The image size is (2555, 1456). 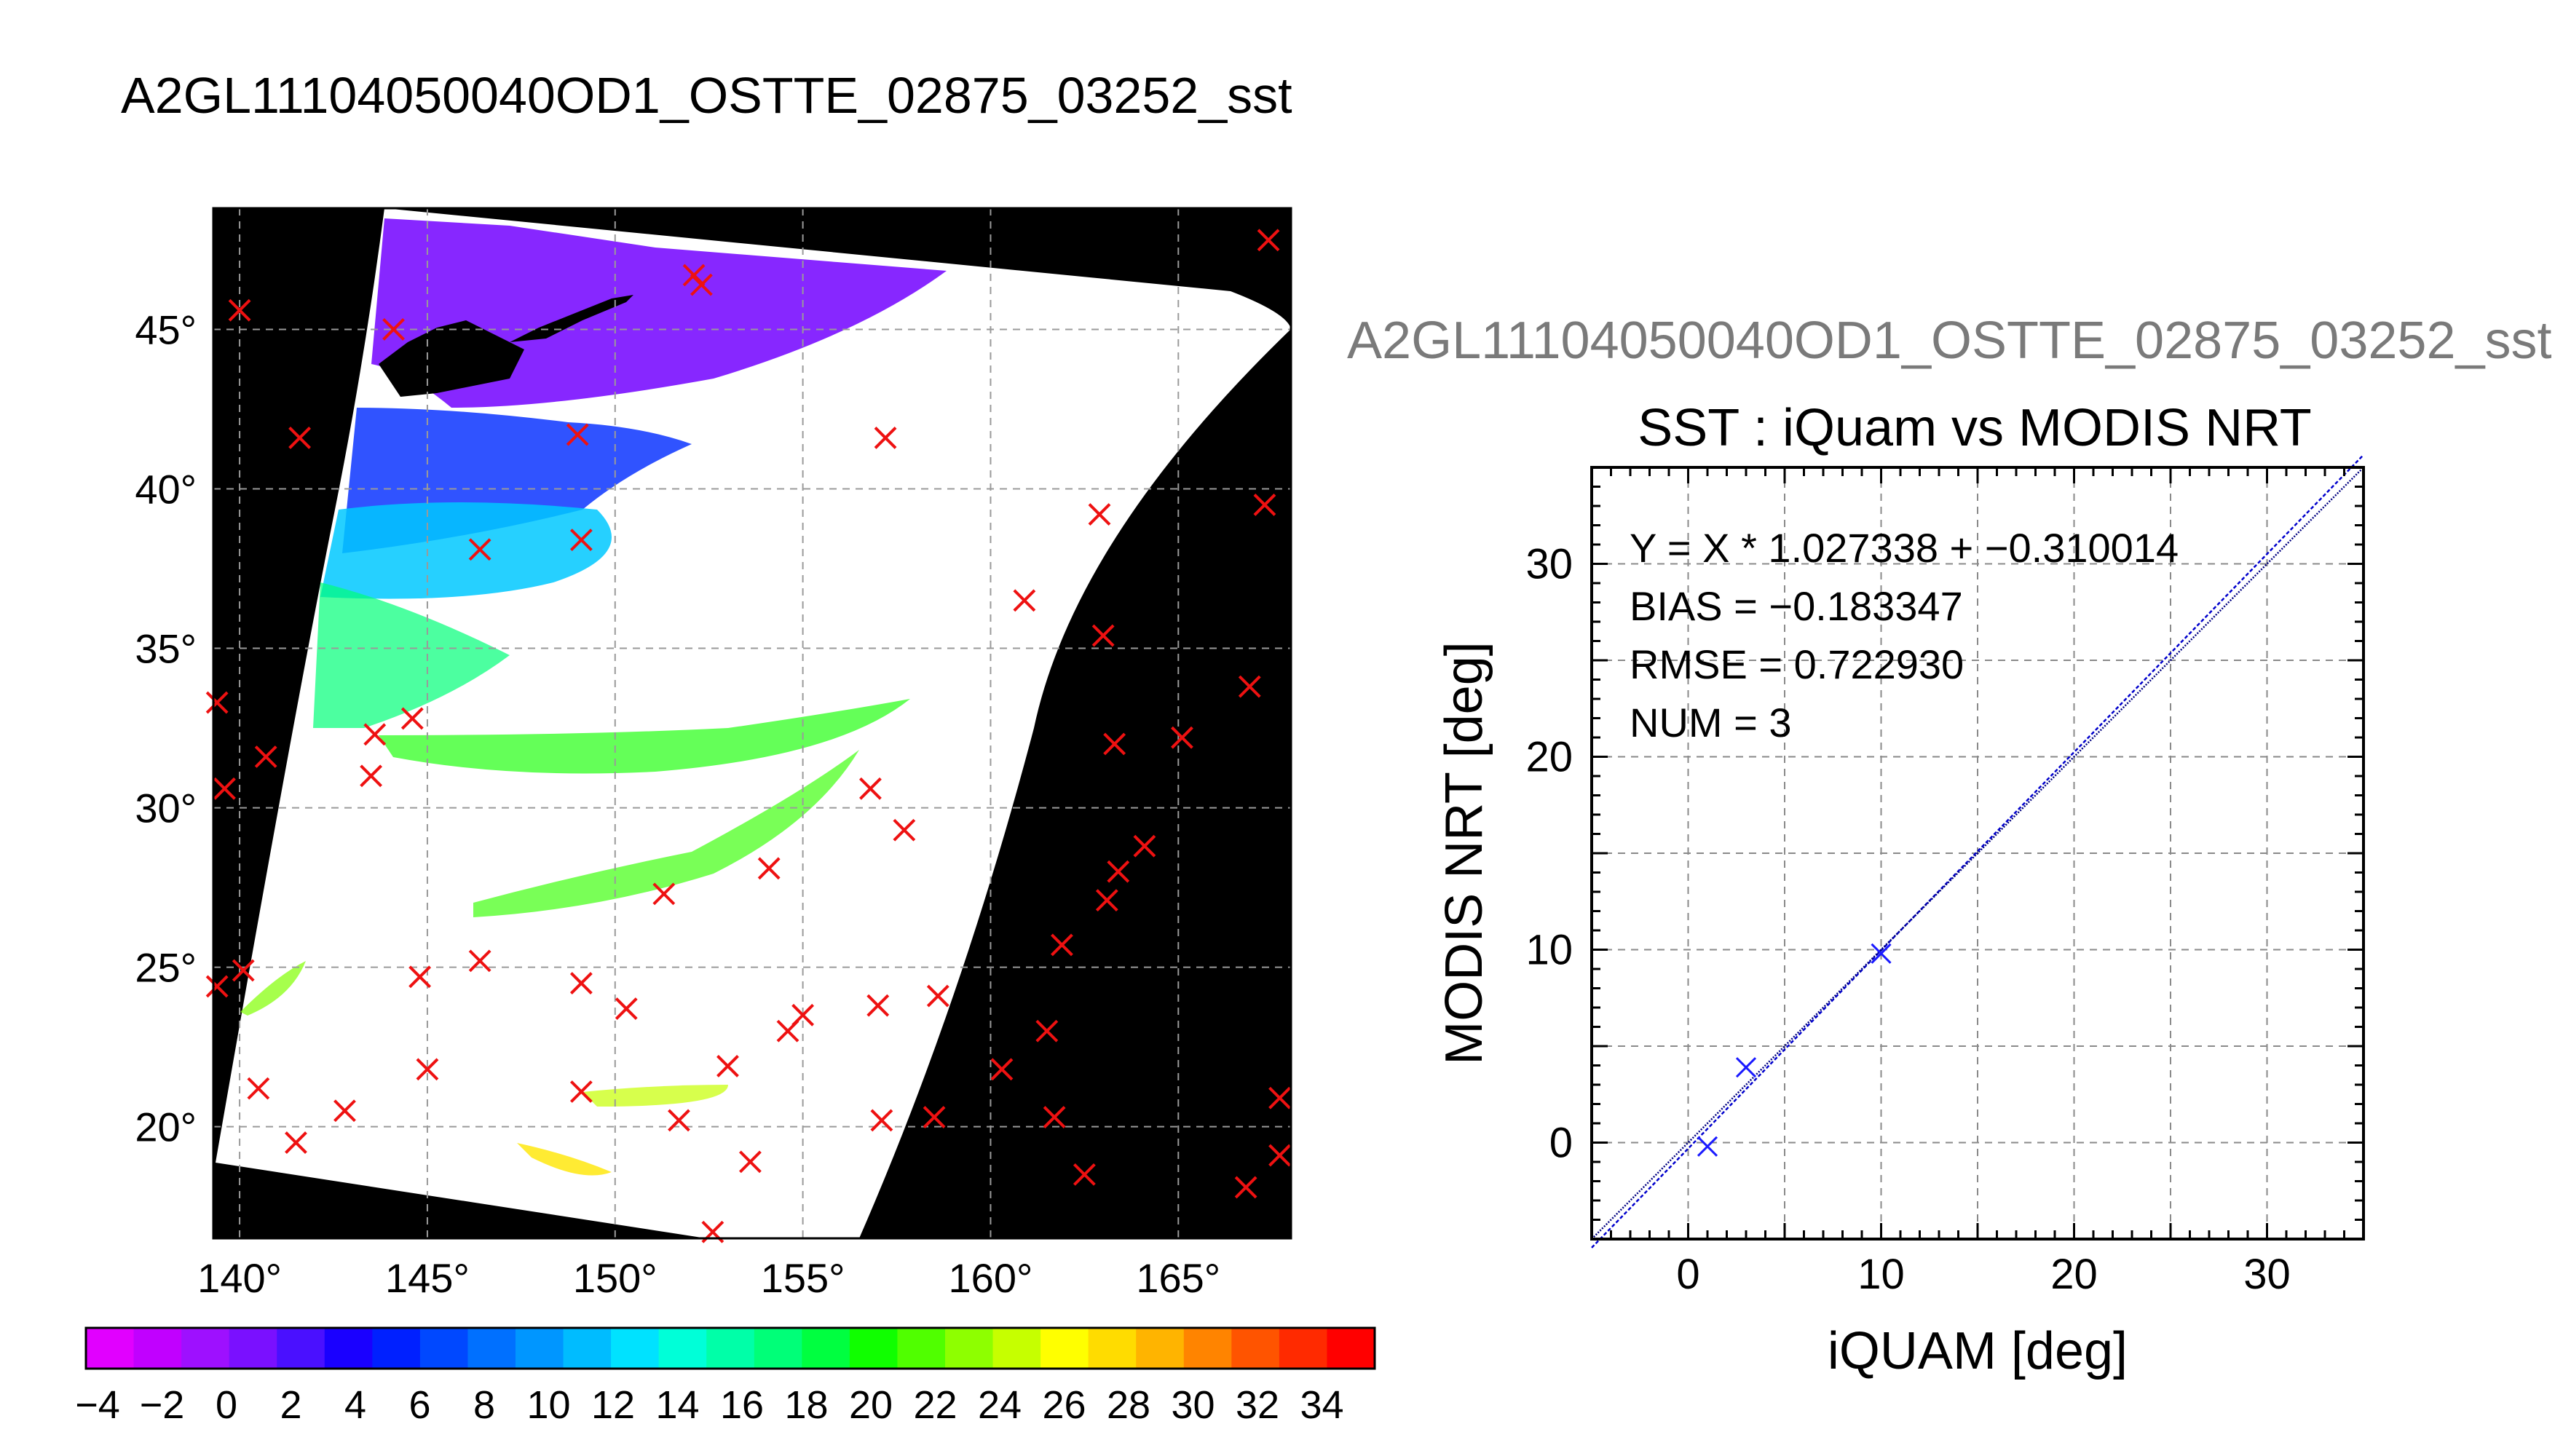 I want to click on scatter-point, so click(x=1746, y=1067).